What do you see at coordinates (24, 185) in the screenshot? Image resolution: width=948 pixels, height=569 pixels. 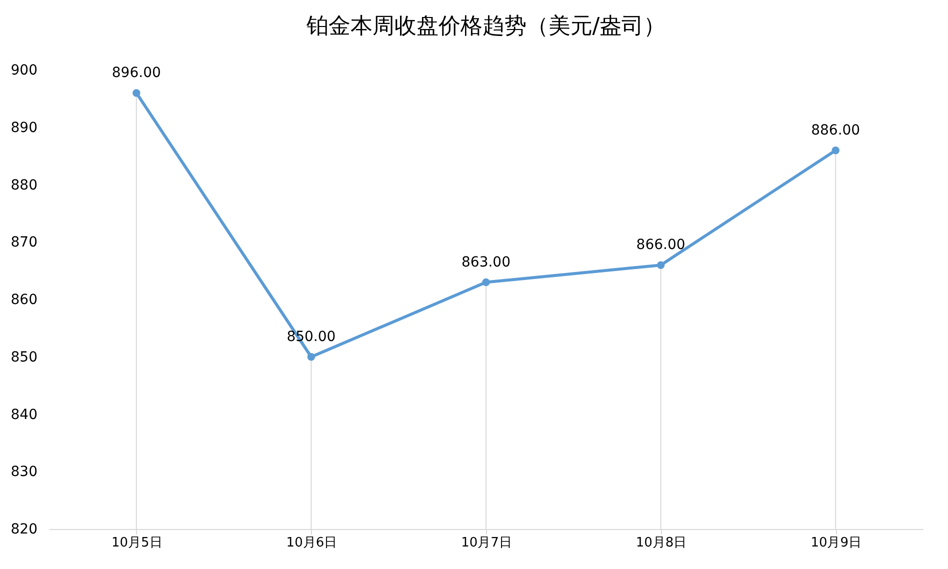 I see `y-tick-label: 880` at bounding box center [24, 185].